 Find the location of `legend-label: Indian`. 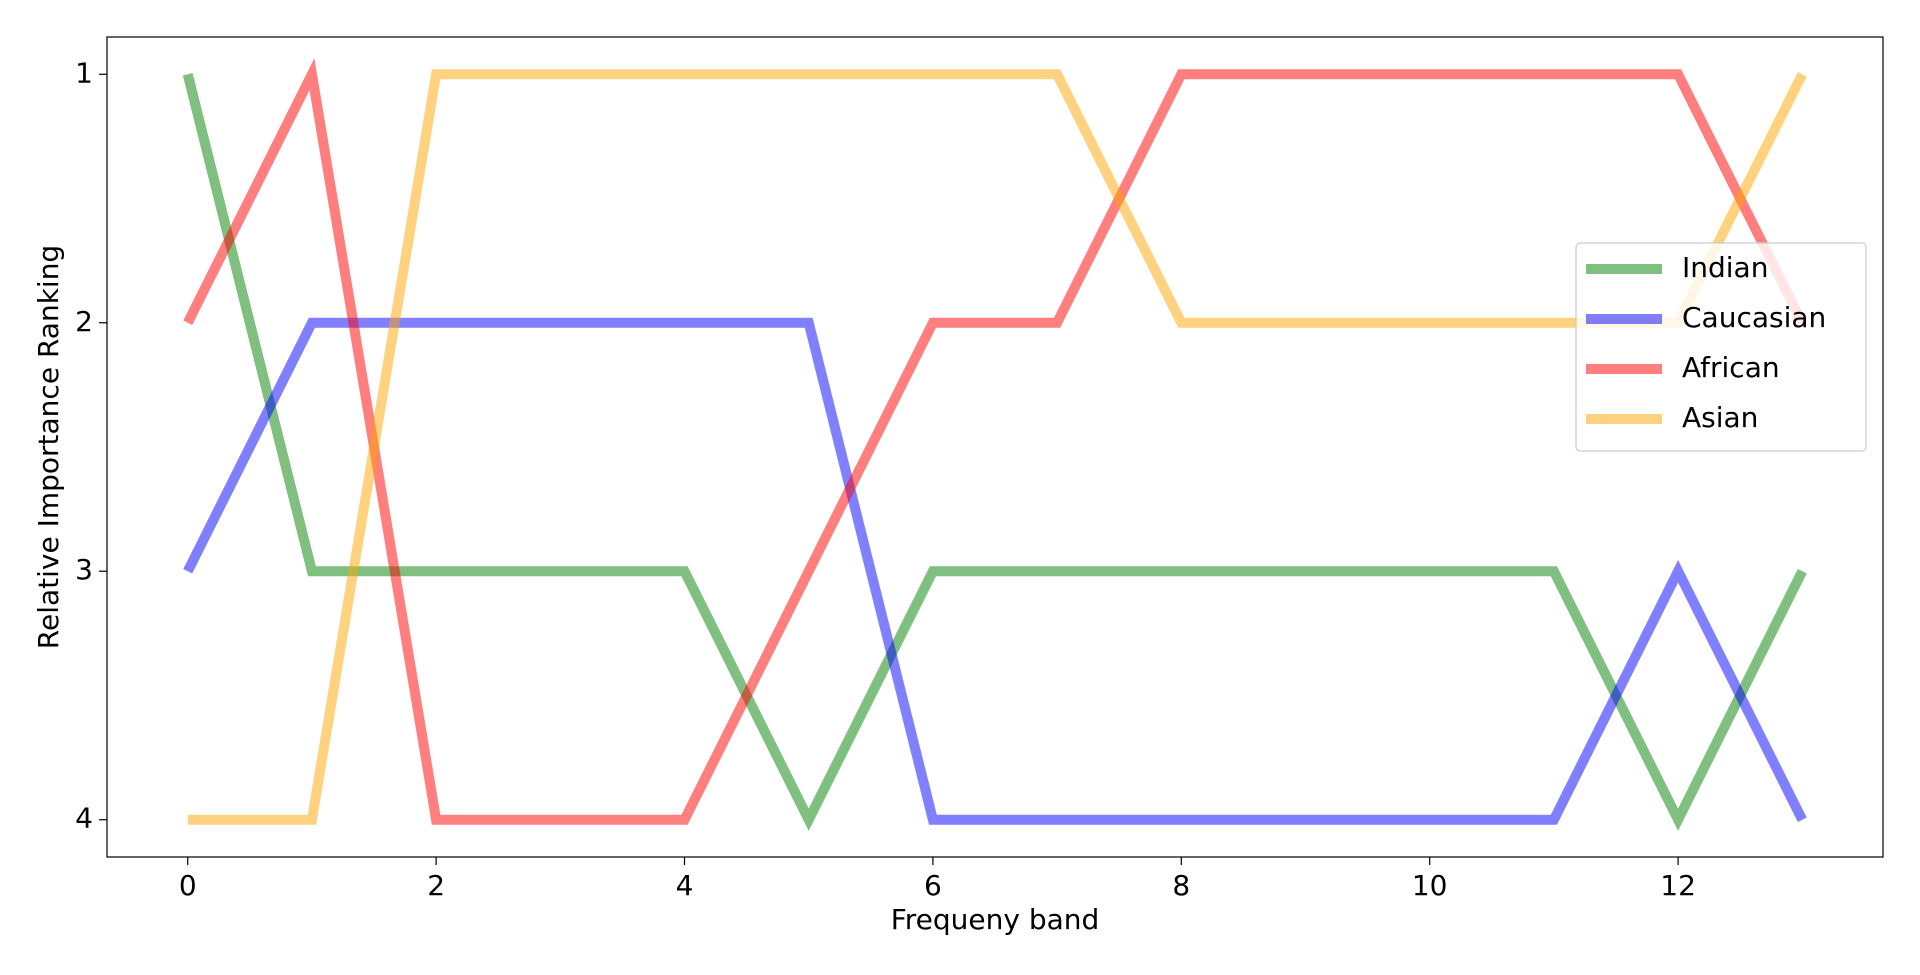

legend-label: Indian is located at coordinates (1725, 267).